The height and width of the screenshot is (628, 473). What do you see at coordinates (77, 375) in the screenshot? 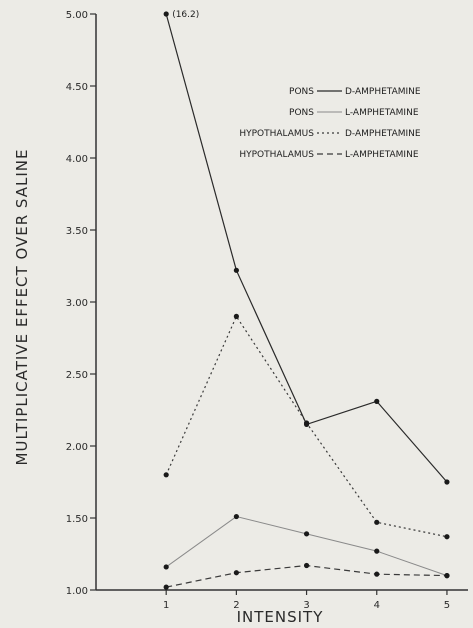
I see `y-tick-label: 2.50` at bounding box center [77, 375].